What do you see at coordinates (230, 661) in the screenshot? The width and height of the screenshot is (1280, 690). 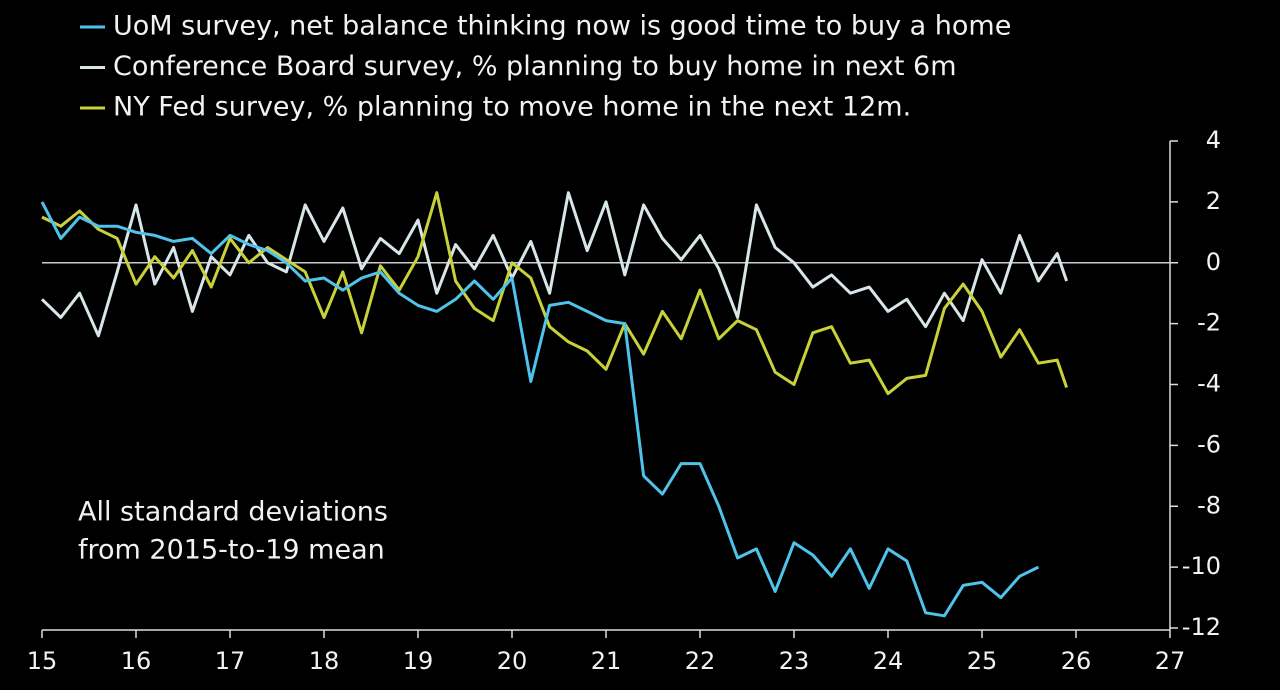 I see `x-tick-label: 17` at bounding box center [230, 661].